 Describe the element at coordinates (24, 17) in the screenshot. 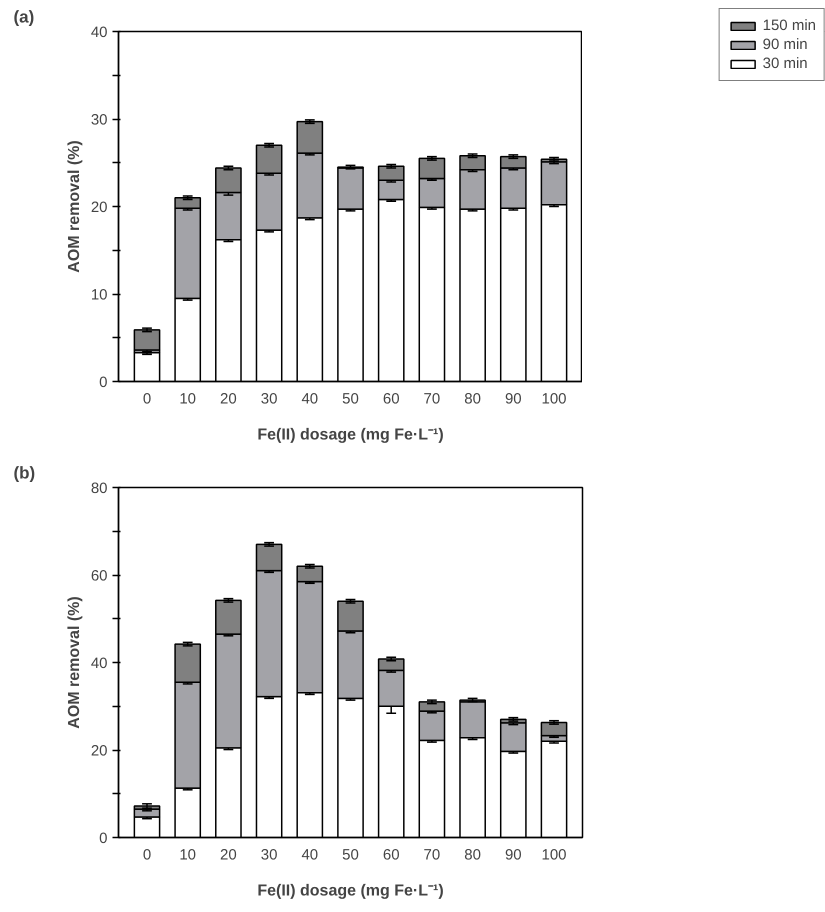

I see `chart-title: (a)` at that location.